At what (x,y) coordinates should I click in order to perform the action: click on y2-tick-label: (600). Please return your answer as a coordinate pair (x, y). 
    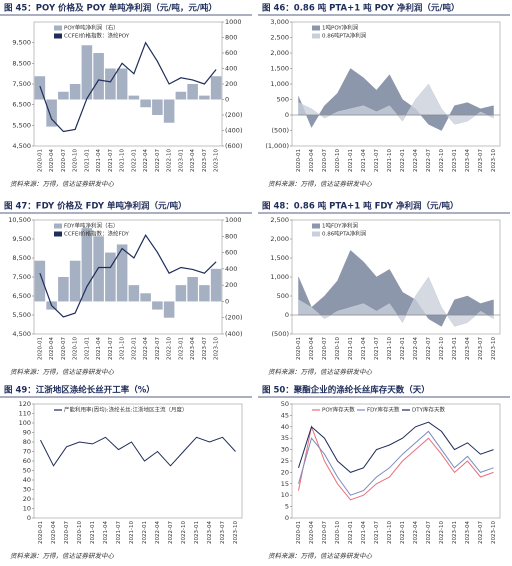
    Looking at the image, I should click on (233, 146).